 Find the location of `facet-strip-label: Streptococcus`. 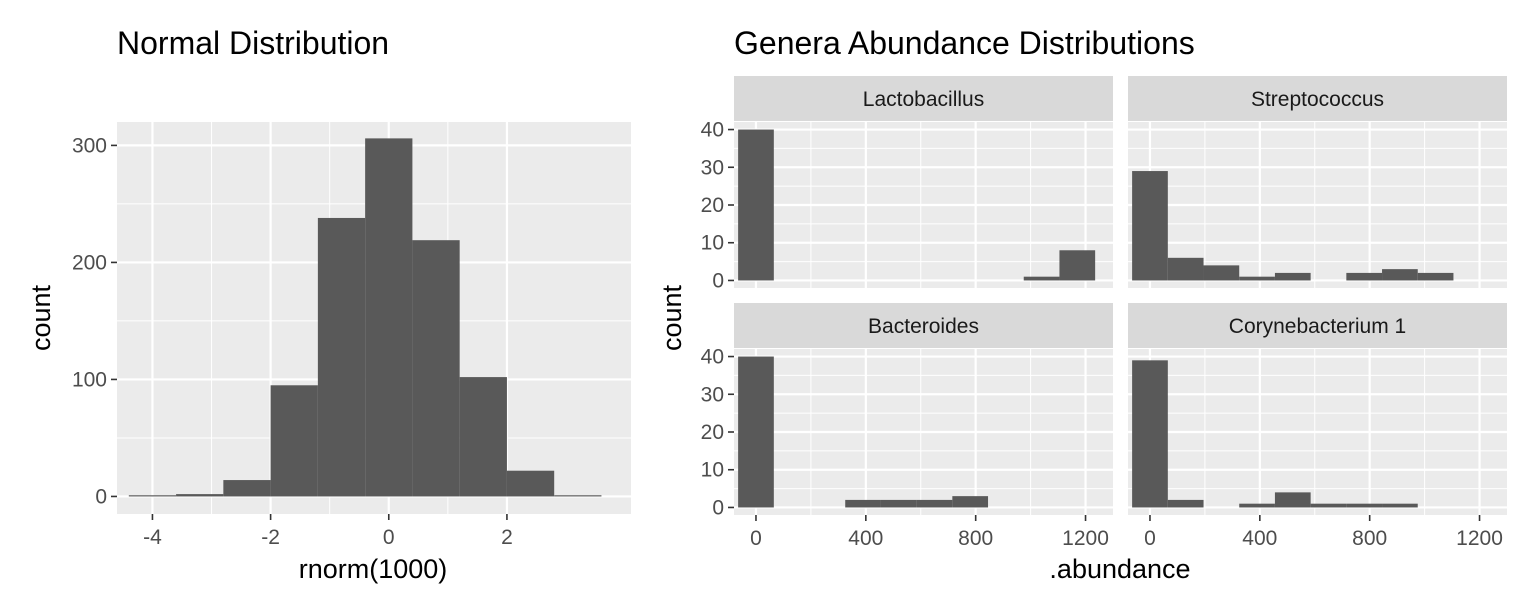

facet-strip-label: Streptococcus is located at coordinates (1317, 99).